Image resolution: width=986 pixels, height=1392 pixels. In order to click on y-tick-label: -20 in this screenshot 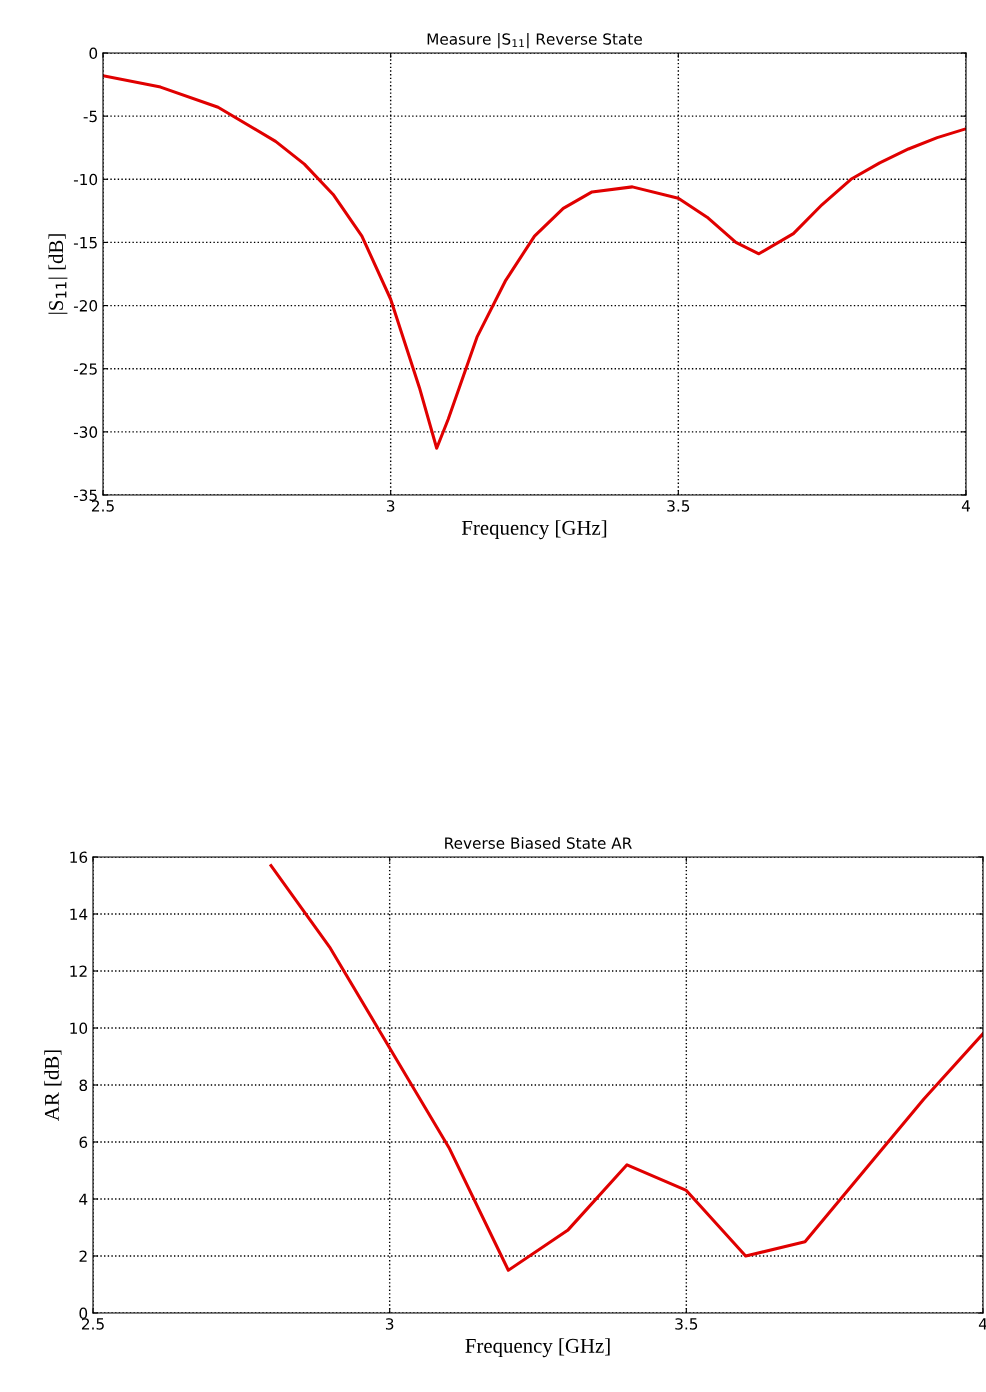, I will do `click(85, 306)`.